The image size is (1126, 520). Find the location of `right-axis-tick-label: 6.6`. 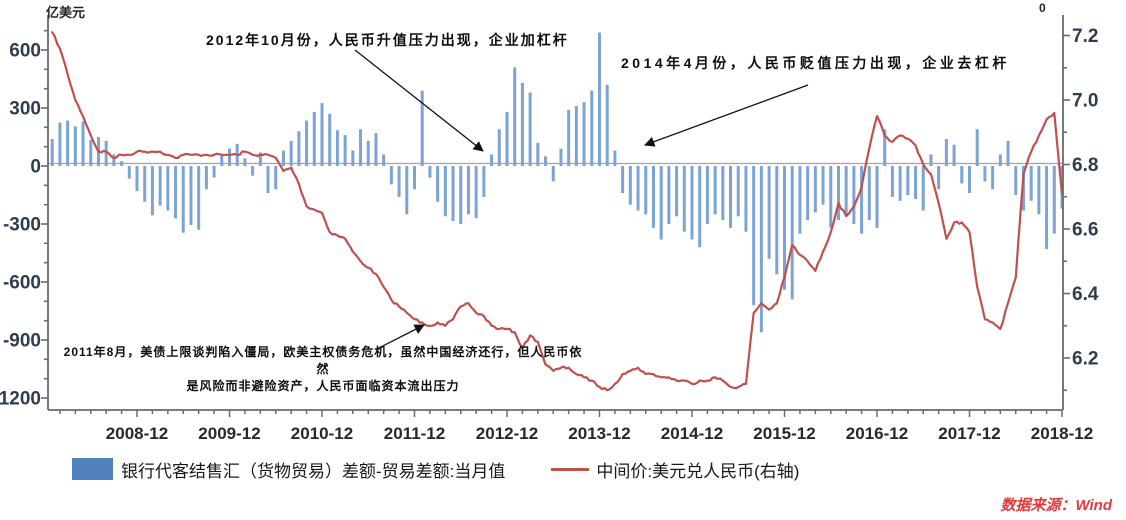

right-axis-tick-label: 6.6 is located at coordinates (1085, 230).